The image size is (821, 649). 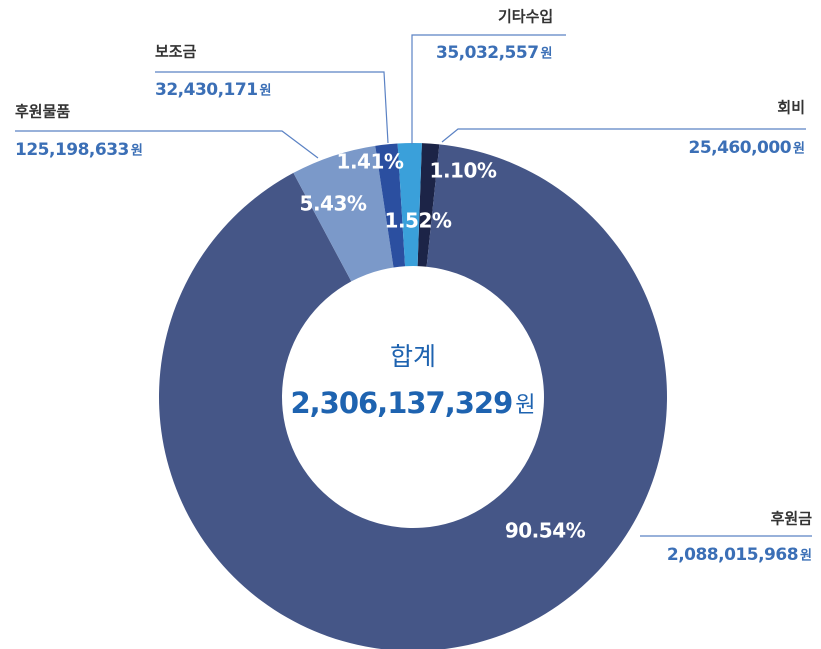 I want to click on percent-label: 1.10%, so click(x=463, y=171).